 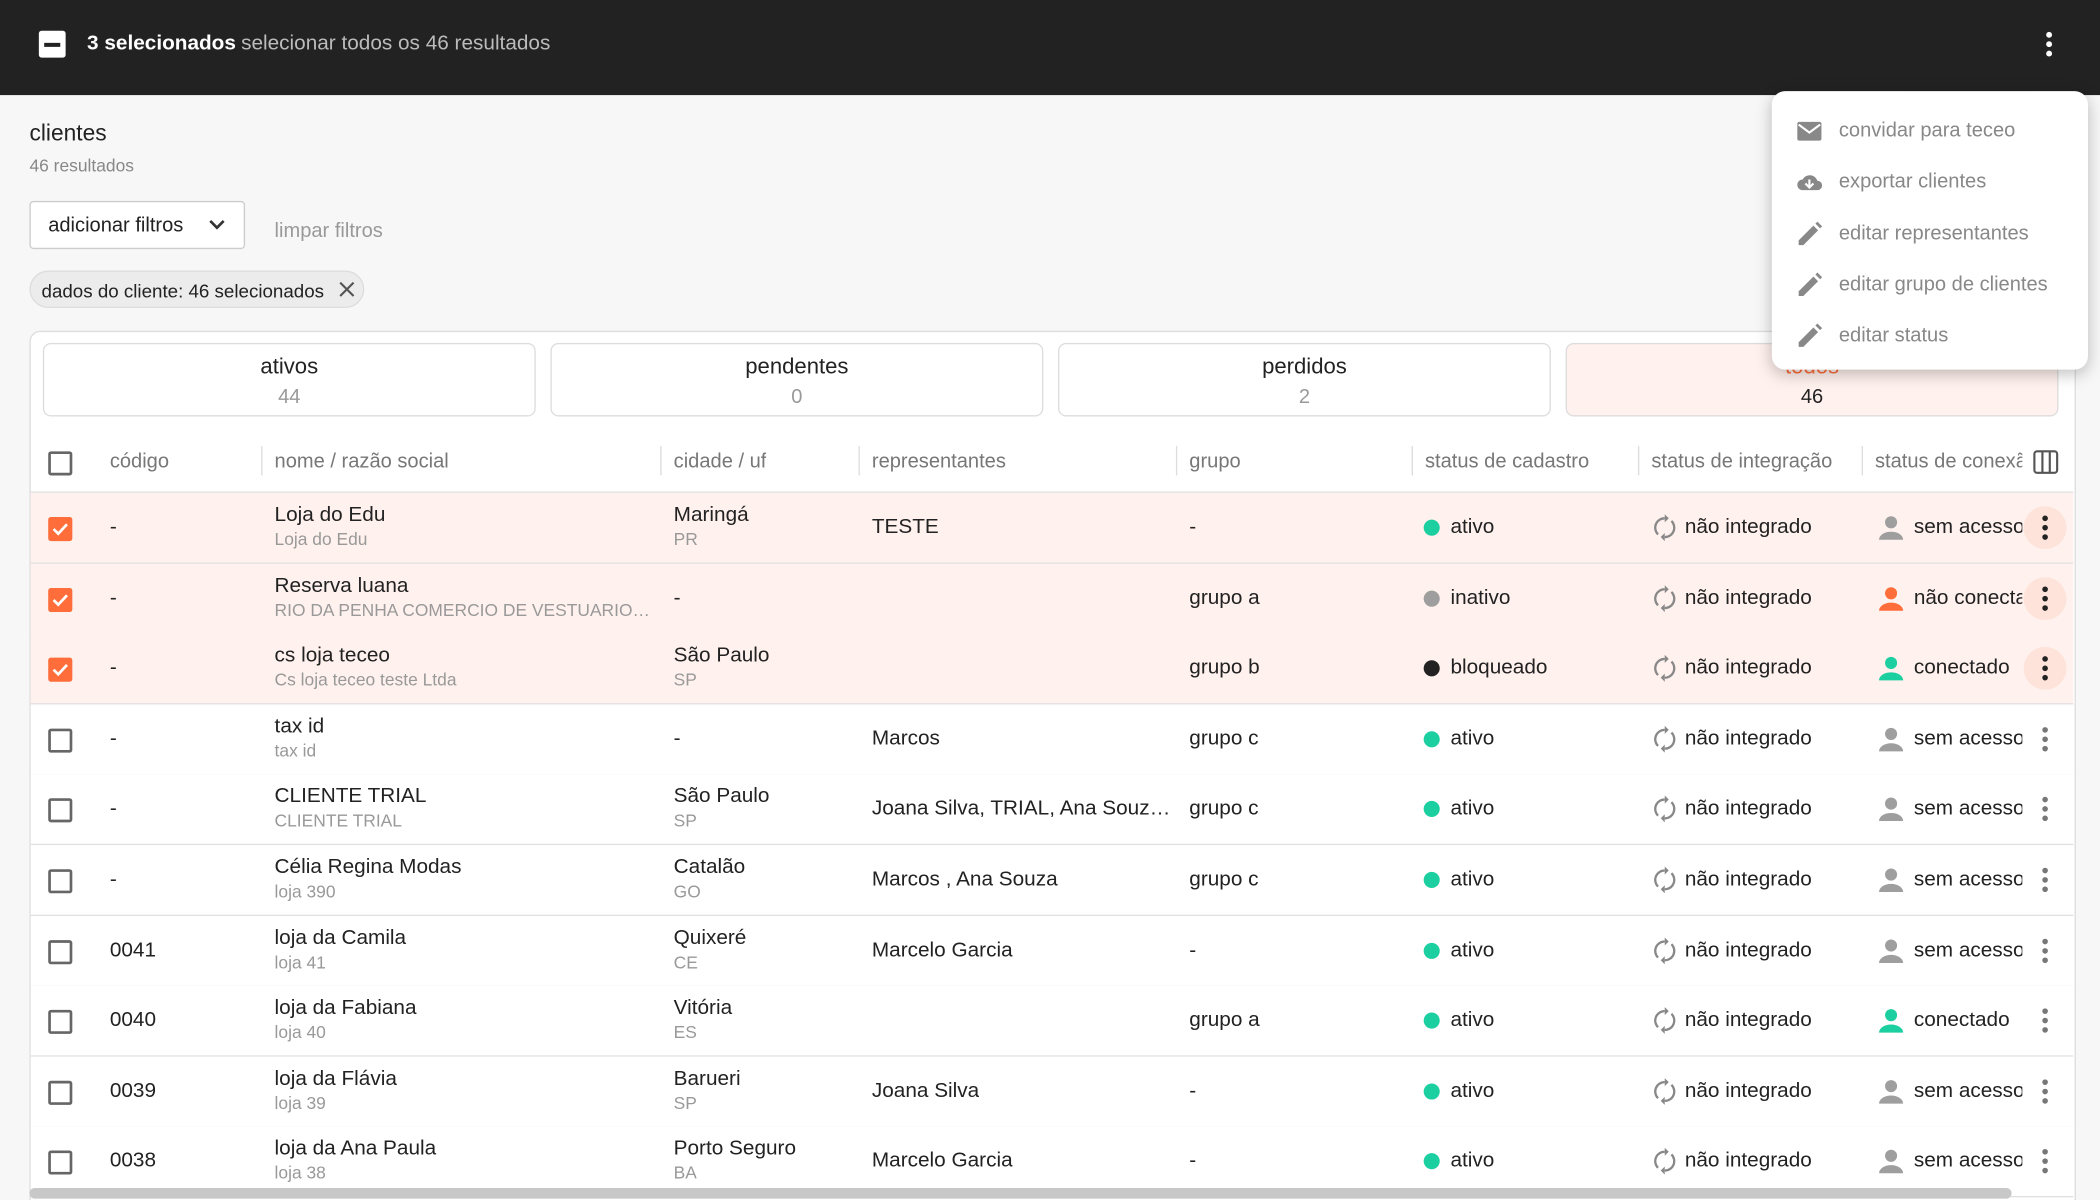 I want to click on more-menu-button, so click(x=2049, y=45).